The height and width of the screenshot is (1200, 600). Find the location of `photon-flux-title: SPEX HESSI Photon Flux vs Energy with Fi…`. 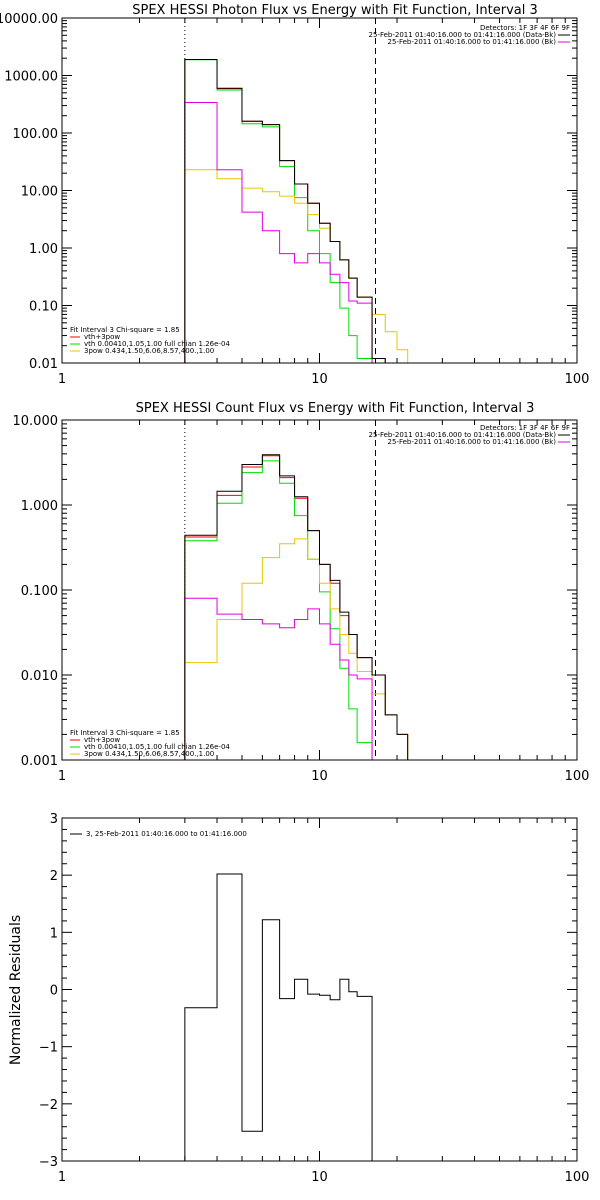

photon-flux-title: SPEX HESSI Photon Flux vs Energy with Fi… is located at coordinates (335, 10).